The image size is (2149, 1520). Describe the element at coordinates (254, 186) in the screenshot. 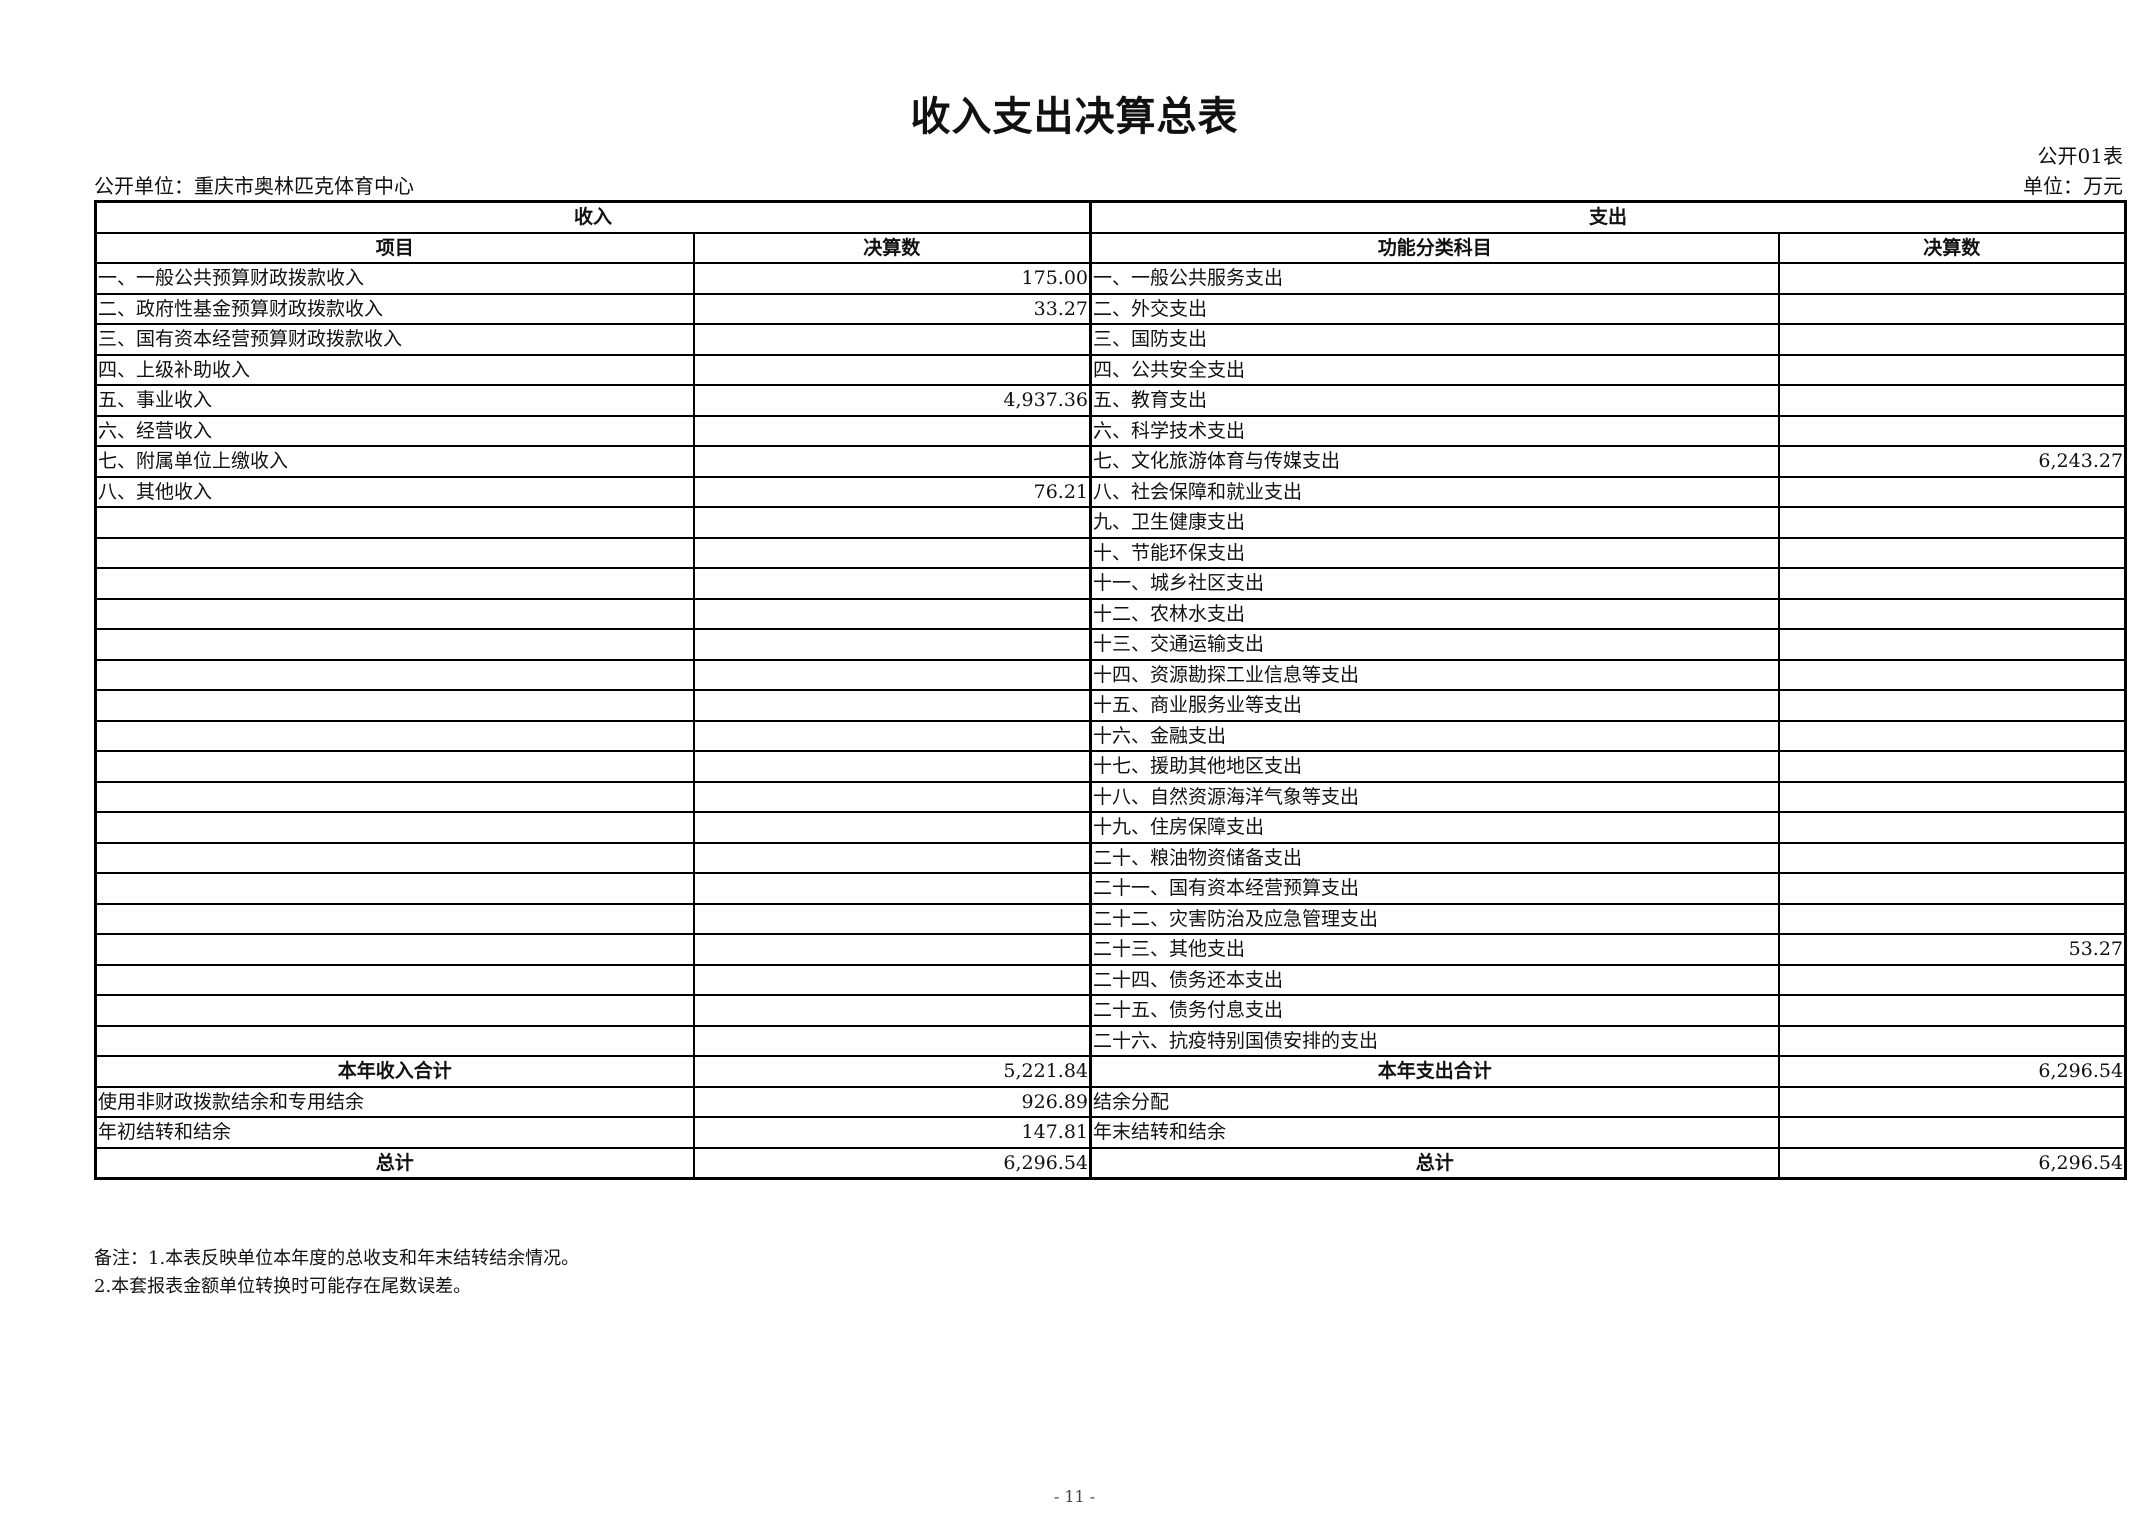

I see `reporting-unit: 公开单位：重庆市奥林匹克体育中心` at that location.